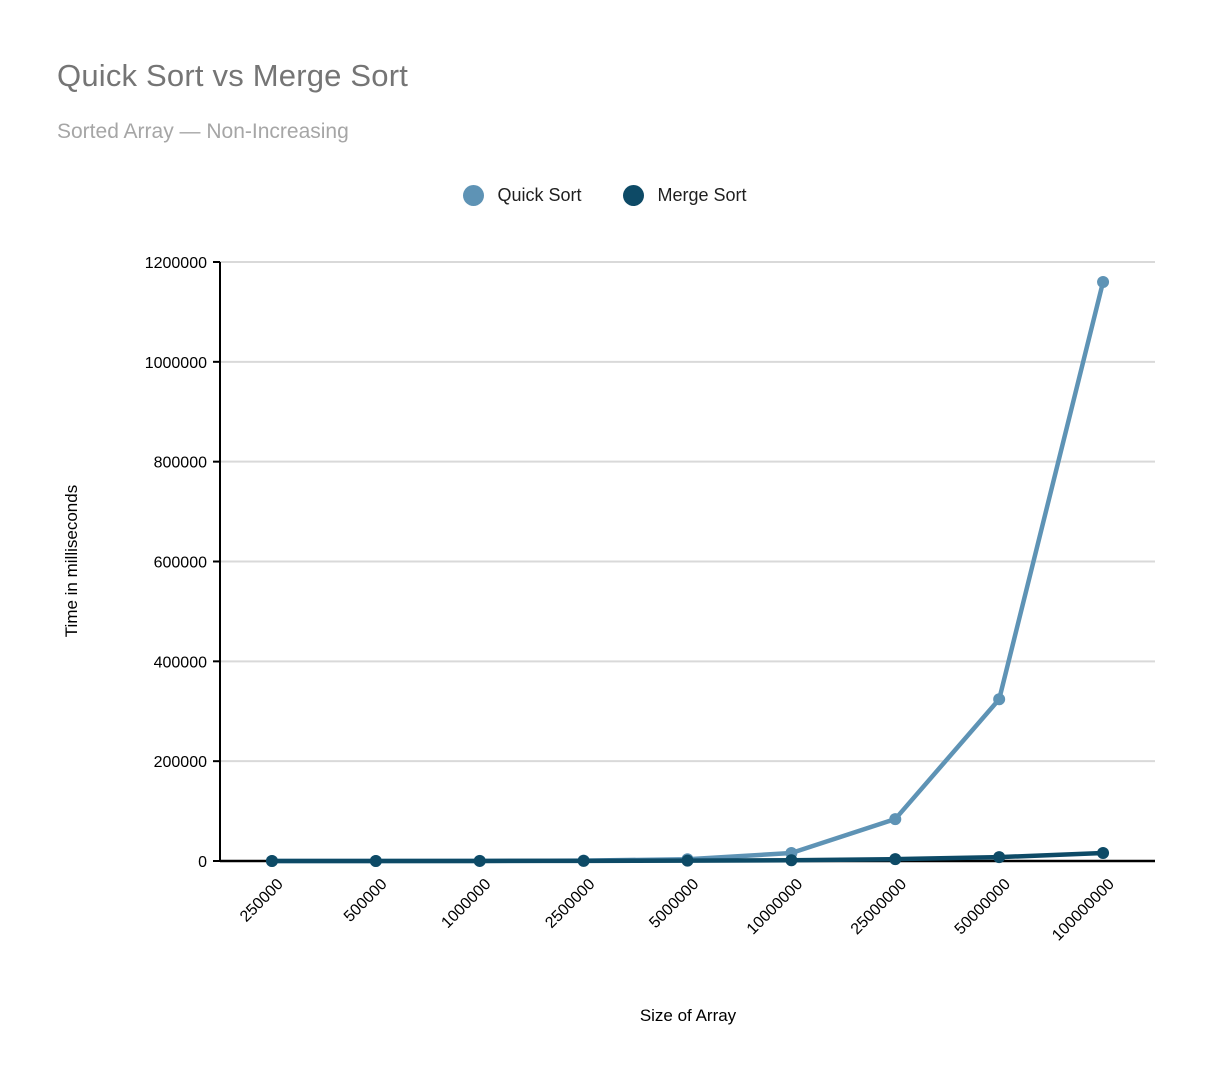  Describe the element at coordinates (775, 907) in the screenshot. I see `x-tick-label: 10000000` at that location.